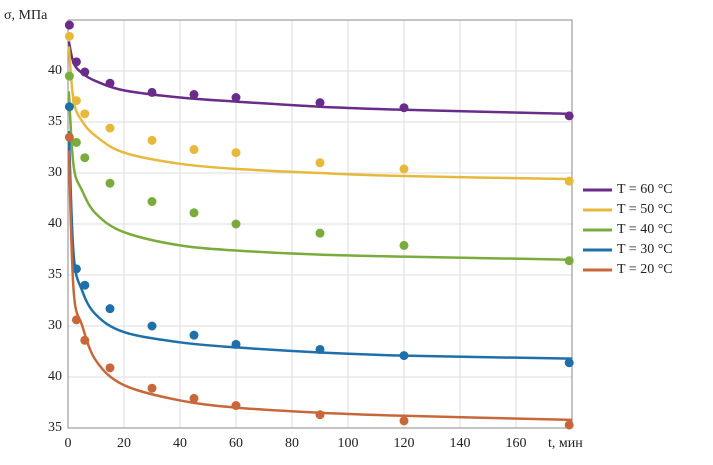 The width and height of the screenshot is (713, 465). I want to click on legend-label: T = 40 °C, so click(645, 229).